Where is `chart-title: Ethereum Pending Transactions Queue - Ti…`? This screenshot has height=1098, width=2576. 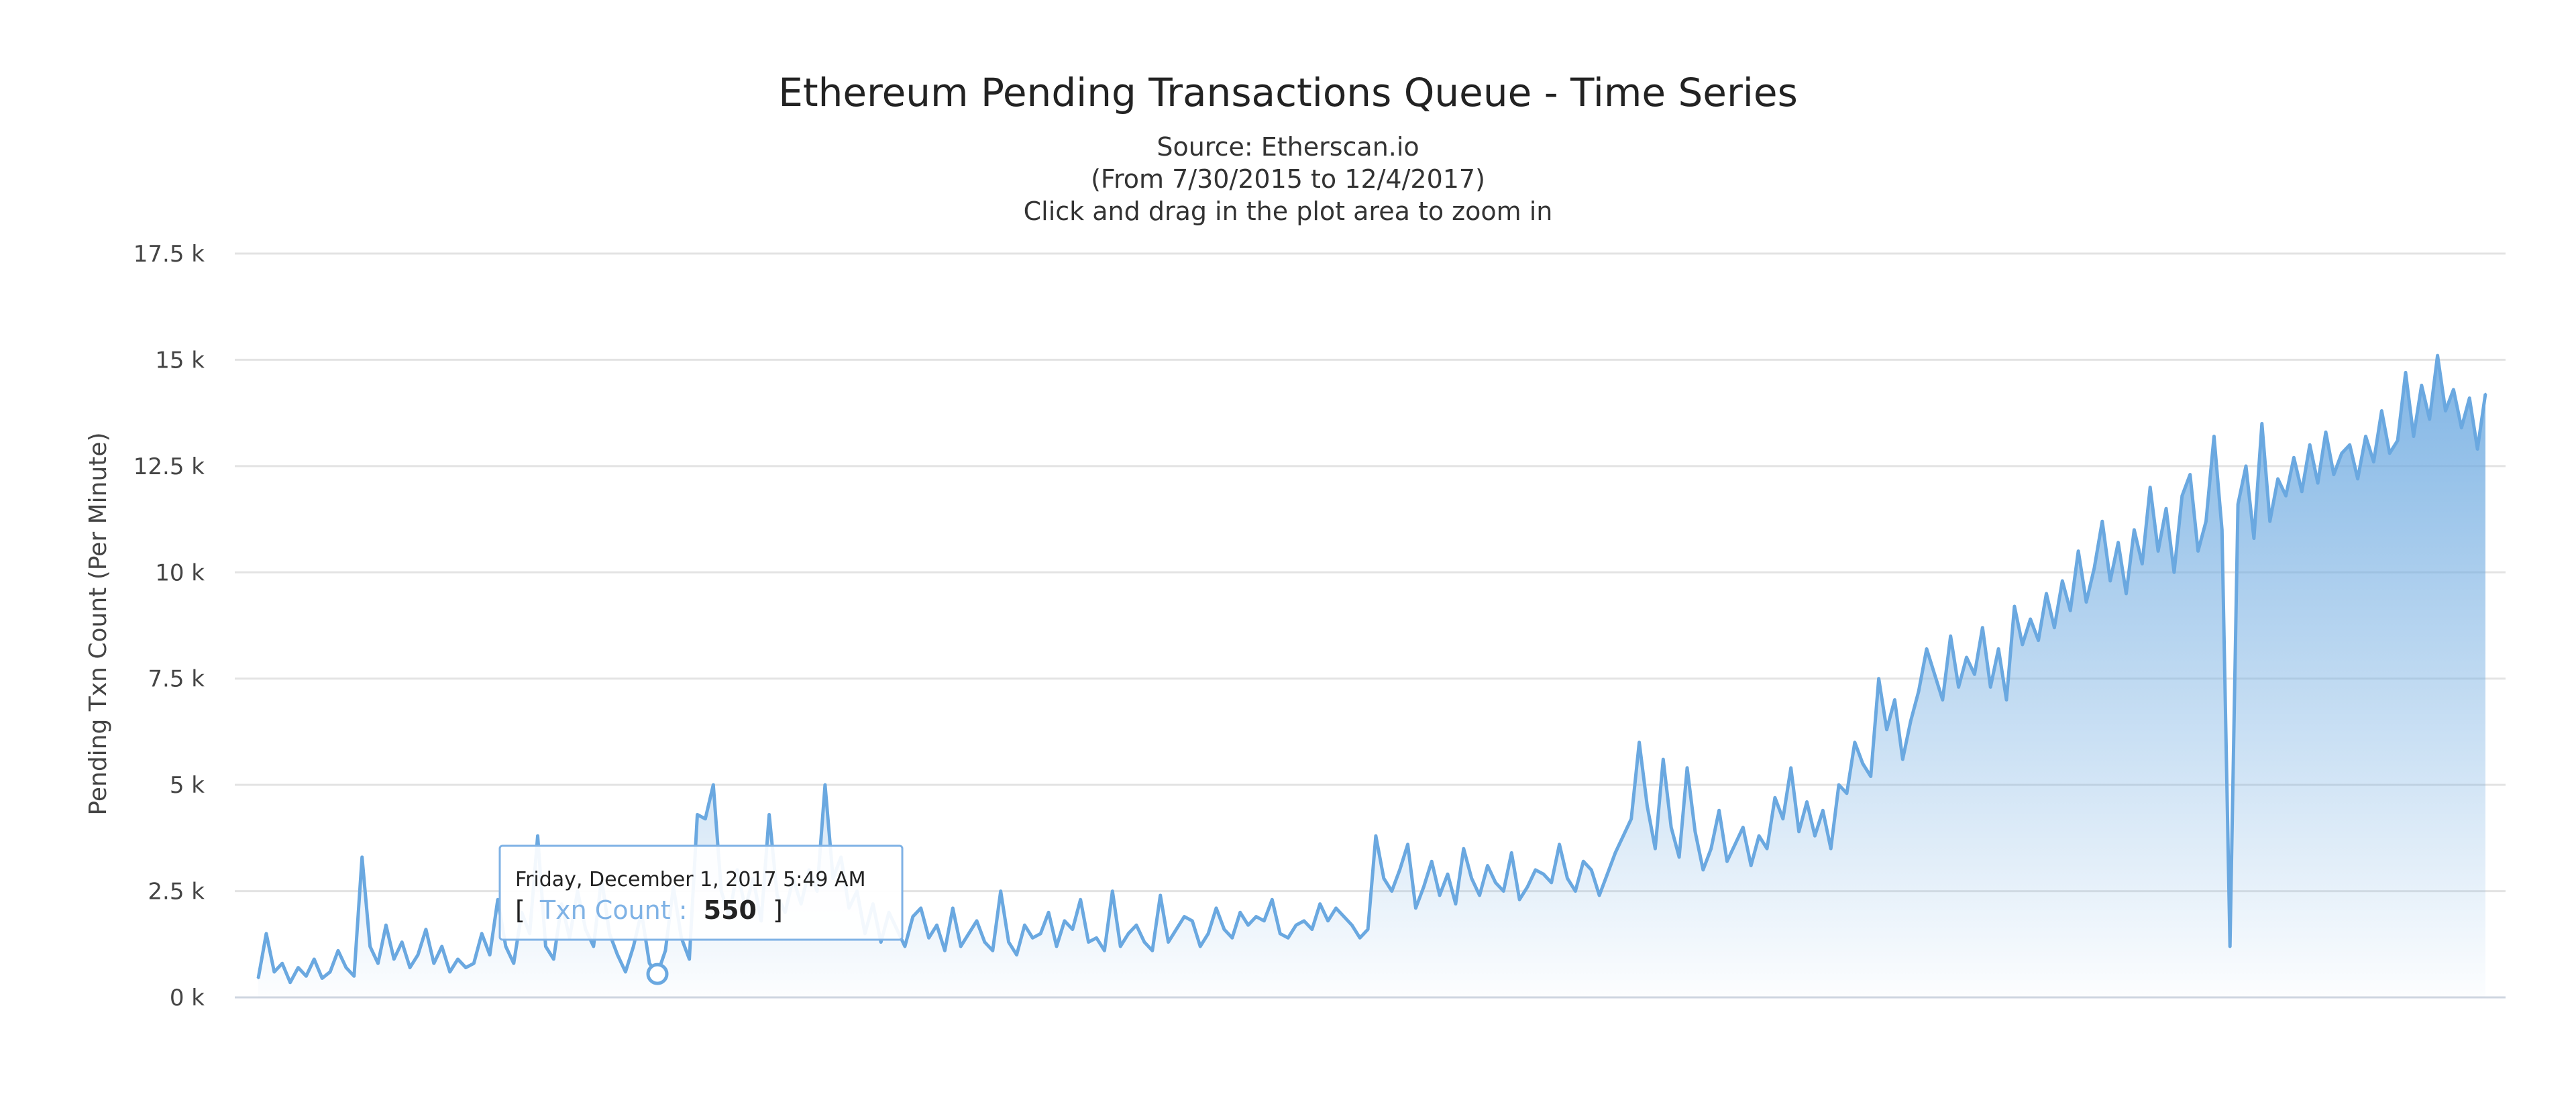 chart-title: Ethereum Pending Transactions Queue - Ti… is located at coordinates (1288, 92).